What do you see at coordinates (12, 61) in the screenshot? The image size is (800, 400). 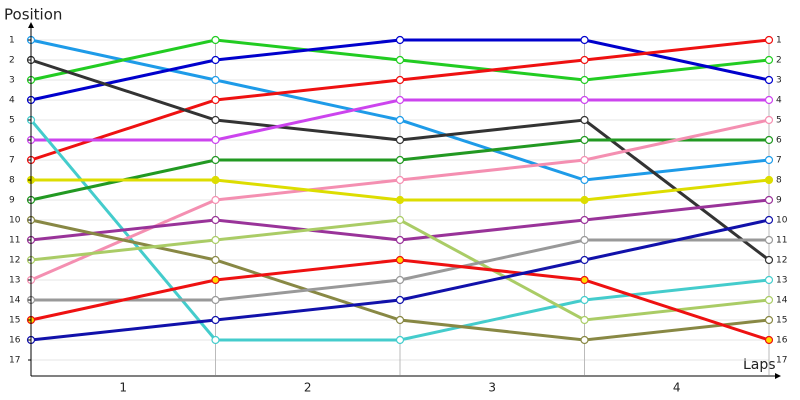 I see `y-tick-label: 2` at bounding box center [12, 61].